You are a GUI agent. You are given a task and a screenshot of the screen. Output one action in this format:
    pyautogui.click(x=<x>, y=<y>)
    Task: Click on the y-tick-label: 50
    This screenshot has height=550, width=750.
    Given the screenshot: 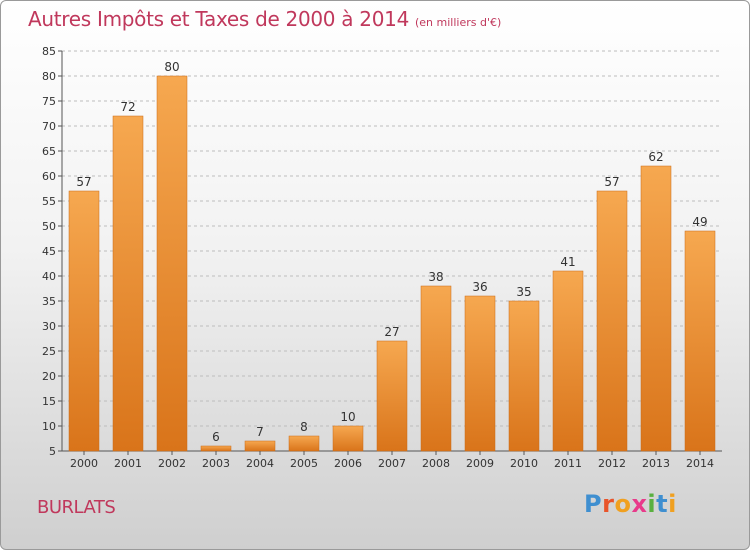 What is the action you would take?
    pyautogui.click(x=49, y=226)
    